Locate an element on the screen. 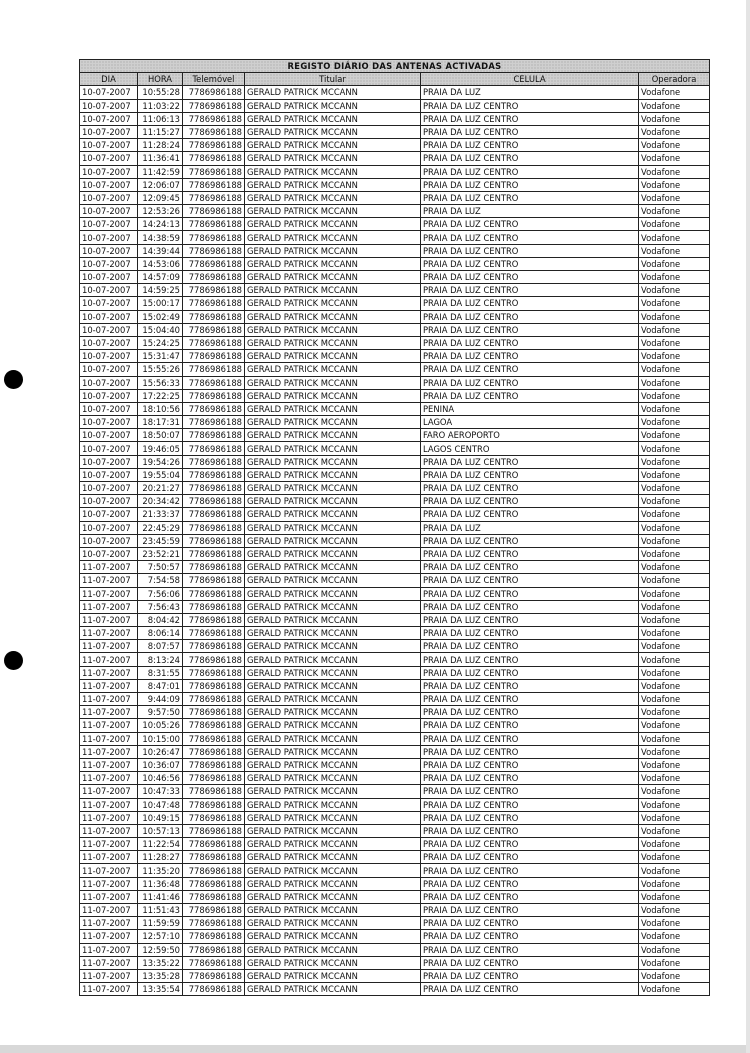  hora-cell: 11:36:41 is located at coordinates (160, 158).